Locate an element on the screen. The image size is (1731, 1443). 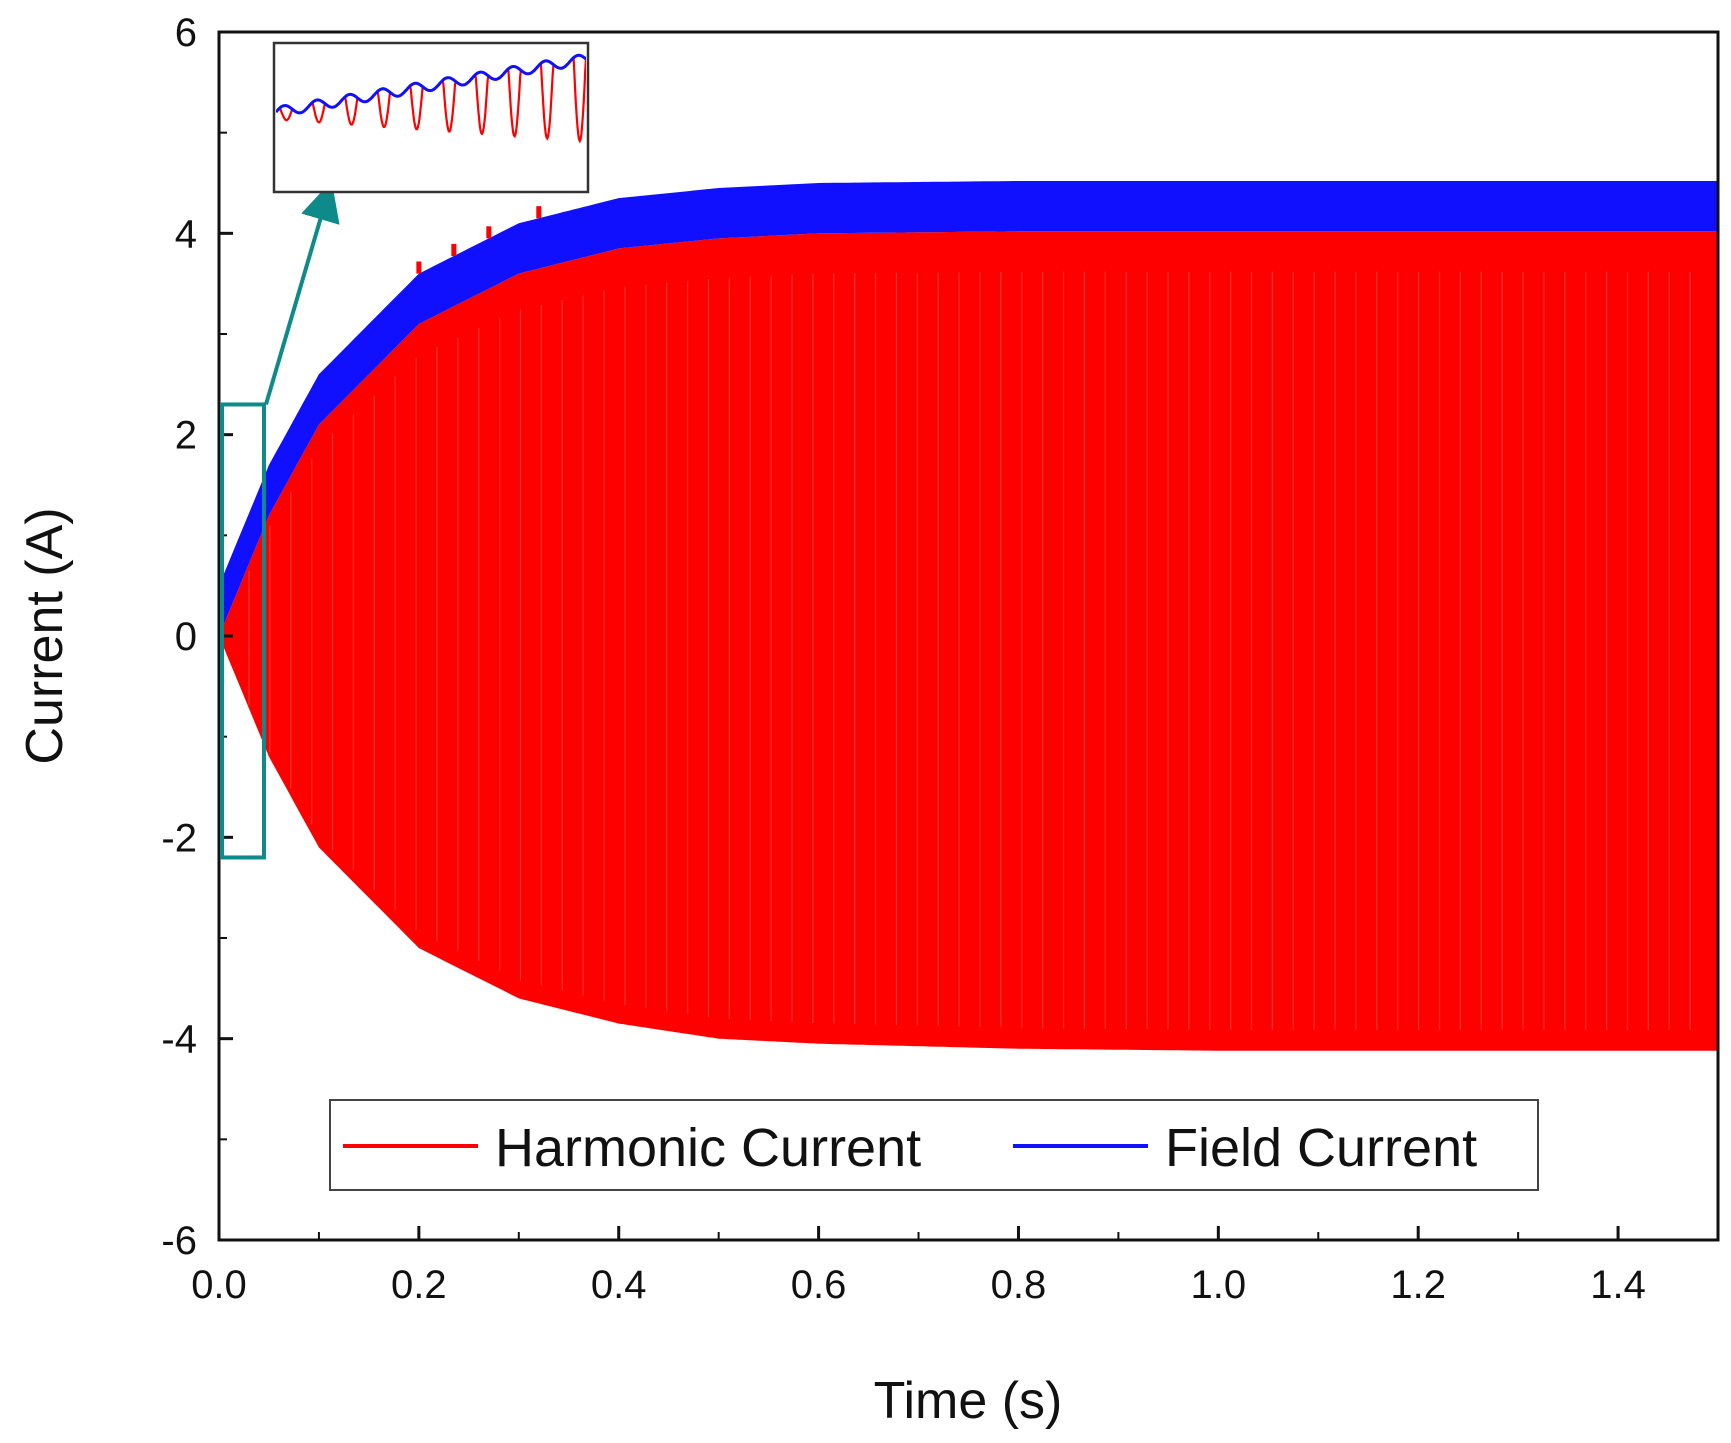
y-tick-label: -2 is located at coordinates (179, 838).